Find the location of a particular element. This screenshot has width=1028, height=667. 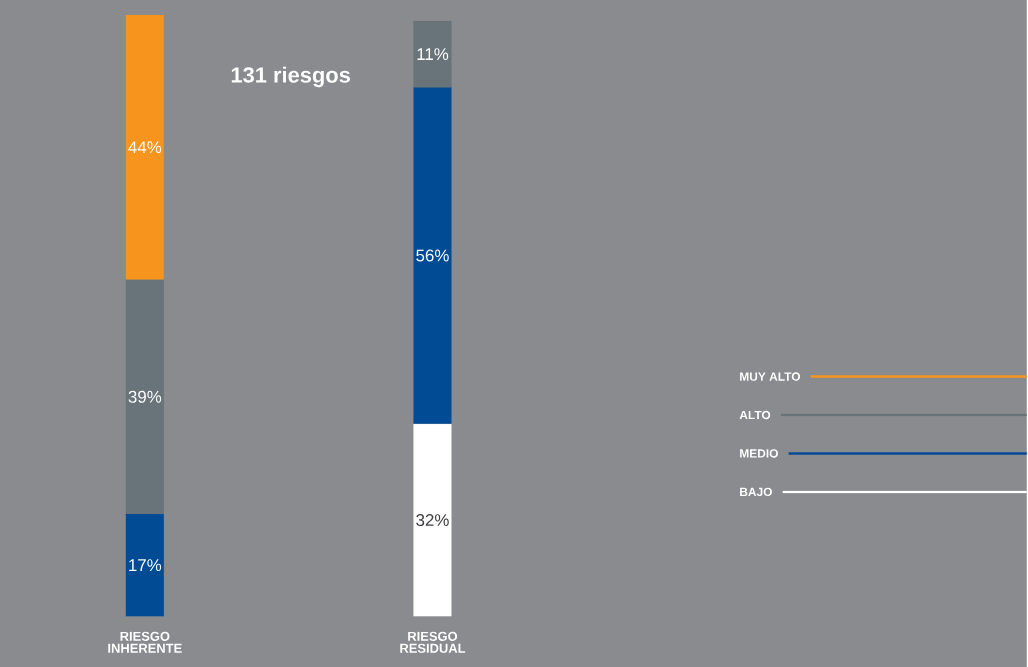

text: MEDIO is located at coordinates (759, 453).